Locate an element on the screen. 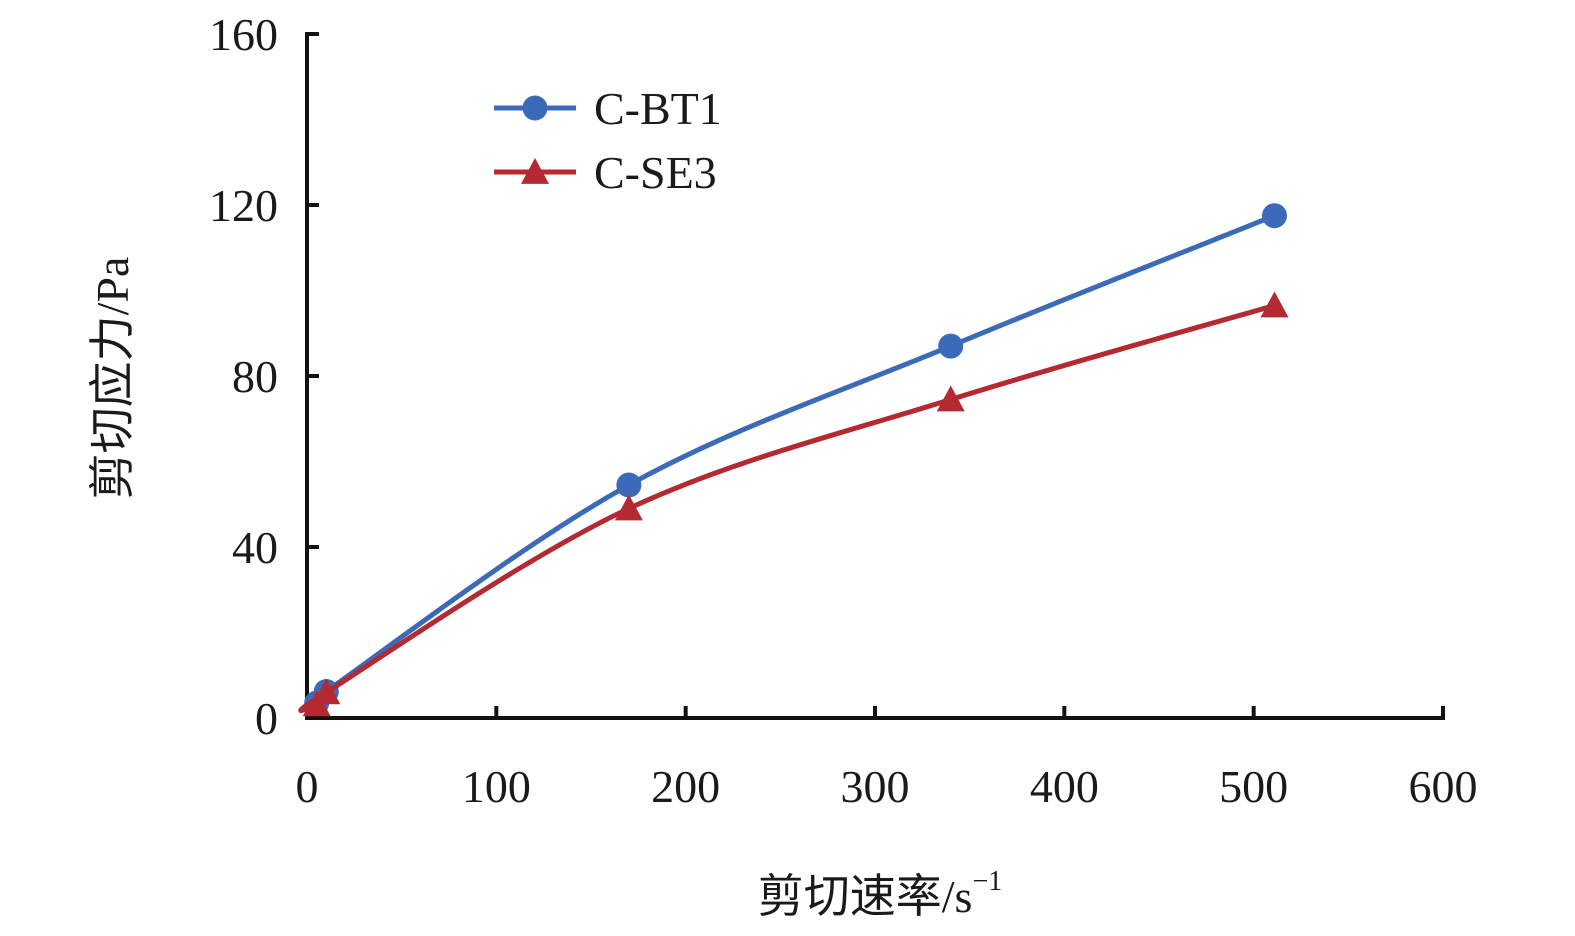 This screenshot has height=936, width=1575. x-tick-label: 200 is located at coordinates (685, 786).